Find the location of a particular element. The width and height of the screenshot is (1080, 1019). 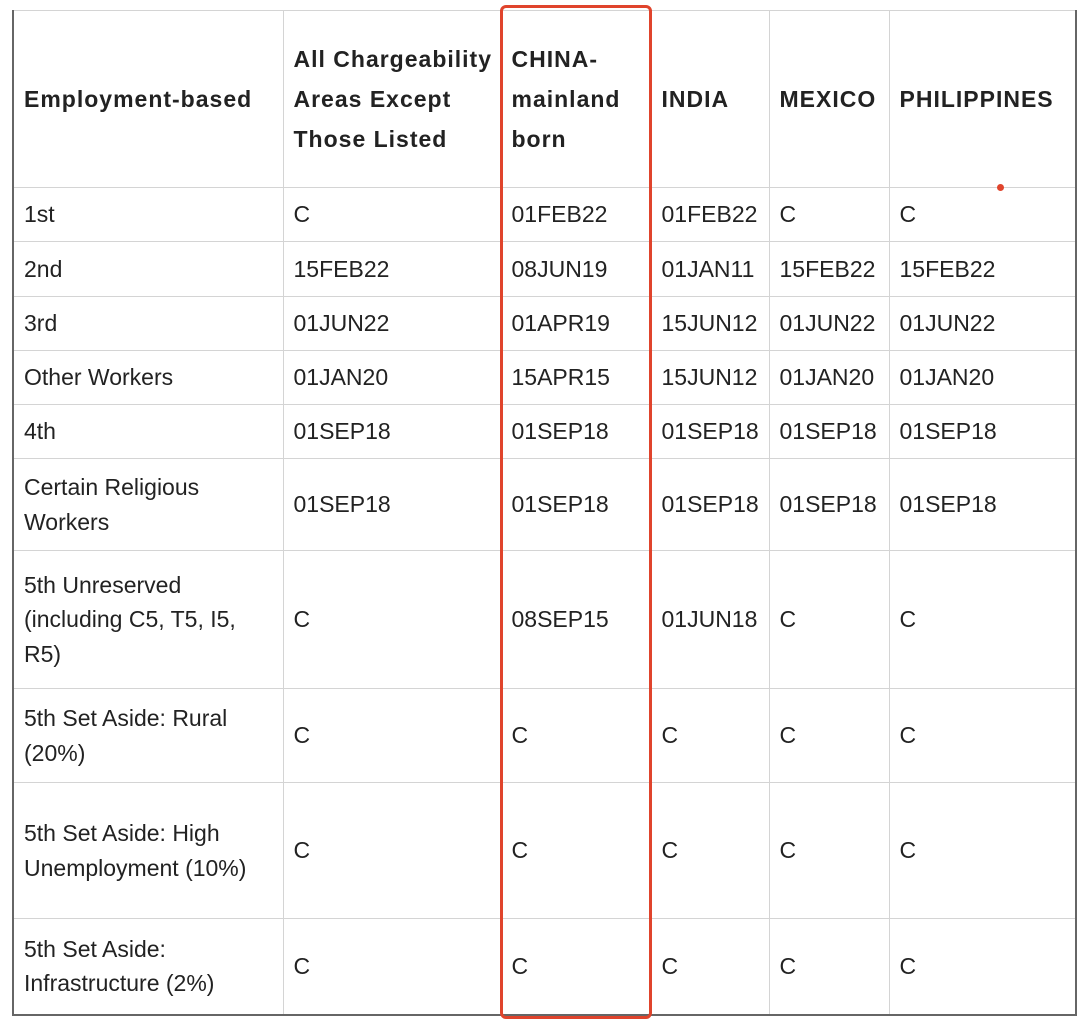

header-cell: Employment-based is located at coordinates (148, 99).